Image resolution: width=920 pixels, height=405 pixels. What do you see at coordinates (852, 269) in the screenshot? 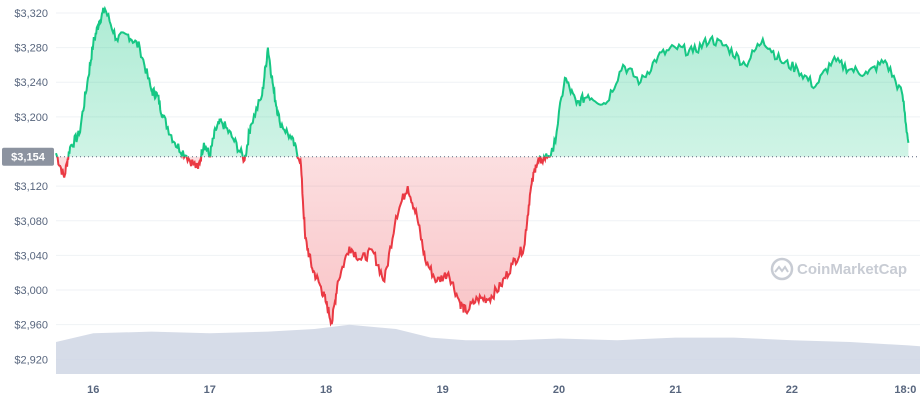
I see `watermark-text: CoinMarketCap` at bounding box center [852, 269].